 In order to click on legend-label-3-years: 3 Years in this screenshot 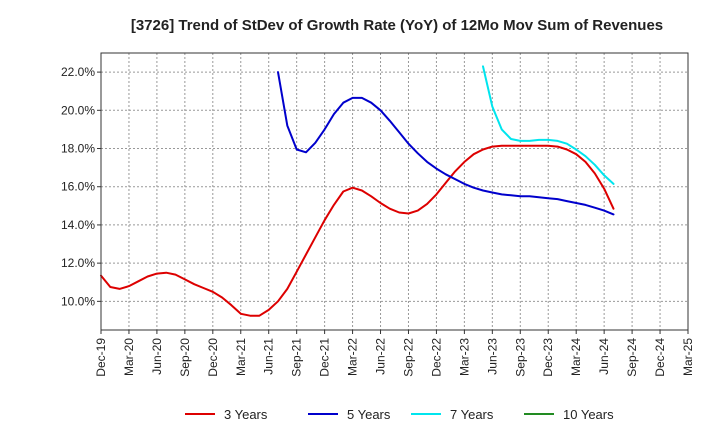, I will do `click(246, 414)`.